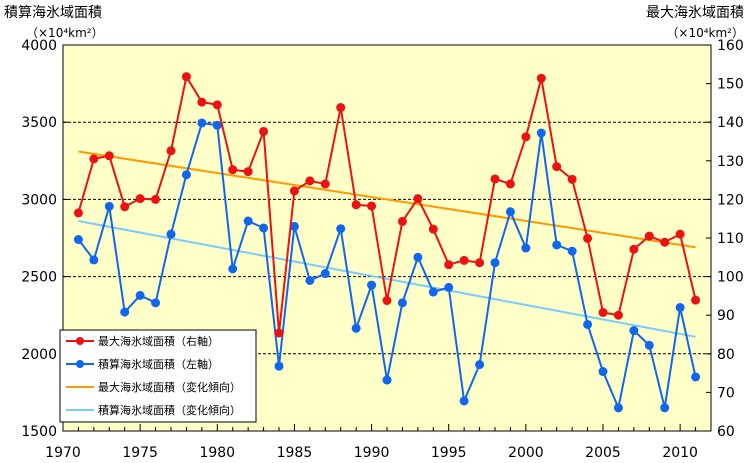 The width and height of the screenshot is (748, 463). Describe the element at coordinates (730, 278) in the screenshot. I see `right-tick-label: 100` at that location.